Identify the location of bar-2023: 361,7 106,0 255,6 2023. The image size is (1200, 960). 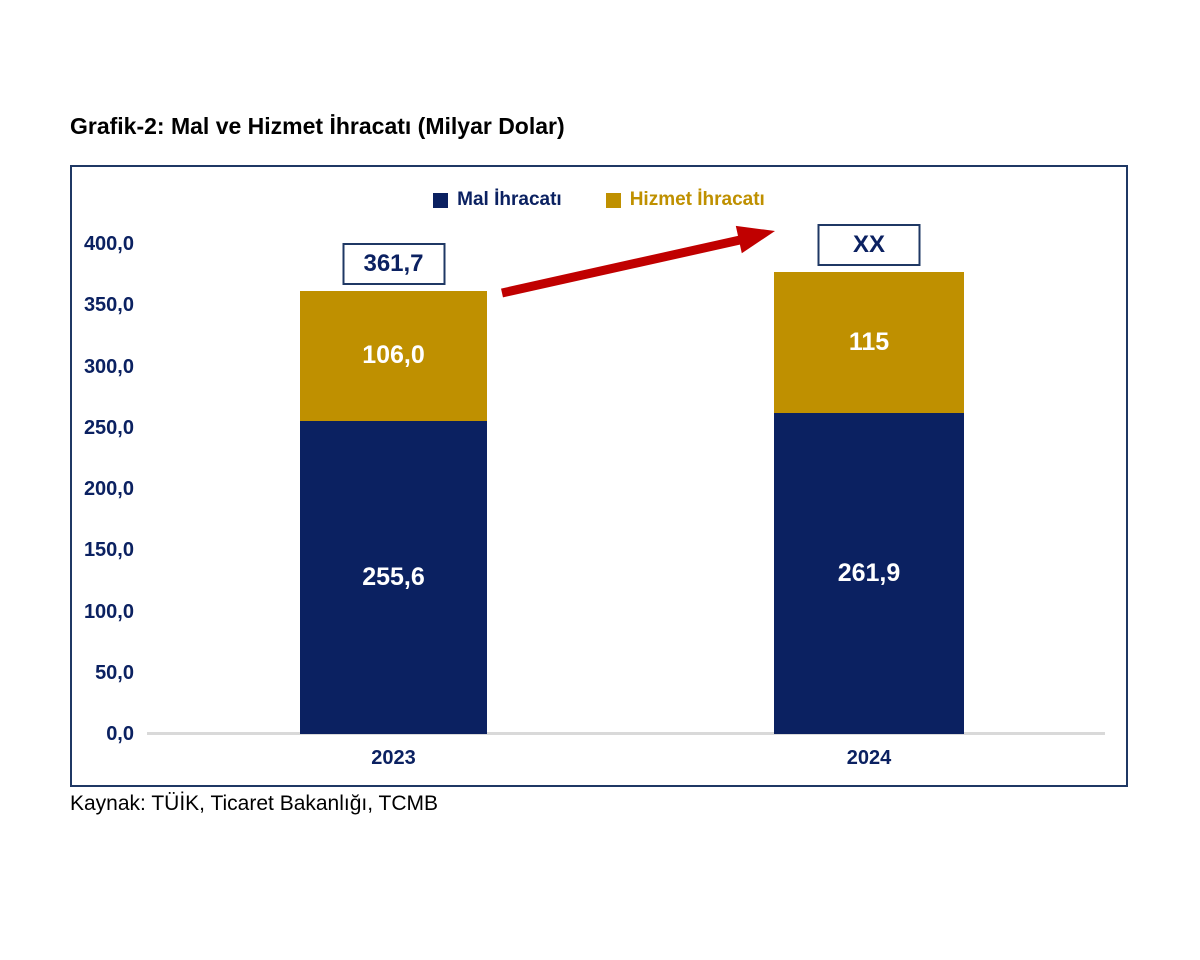
(393, 476).